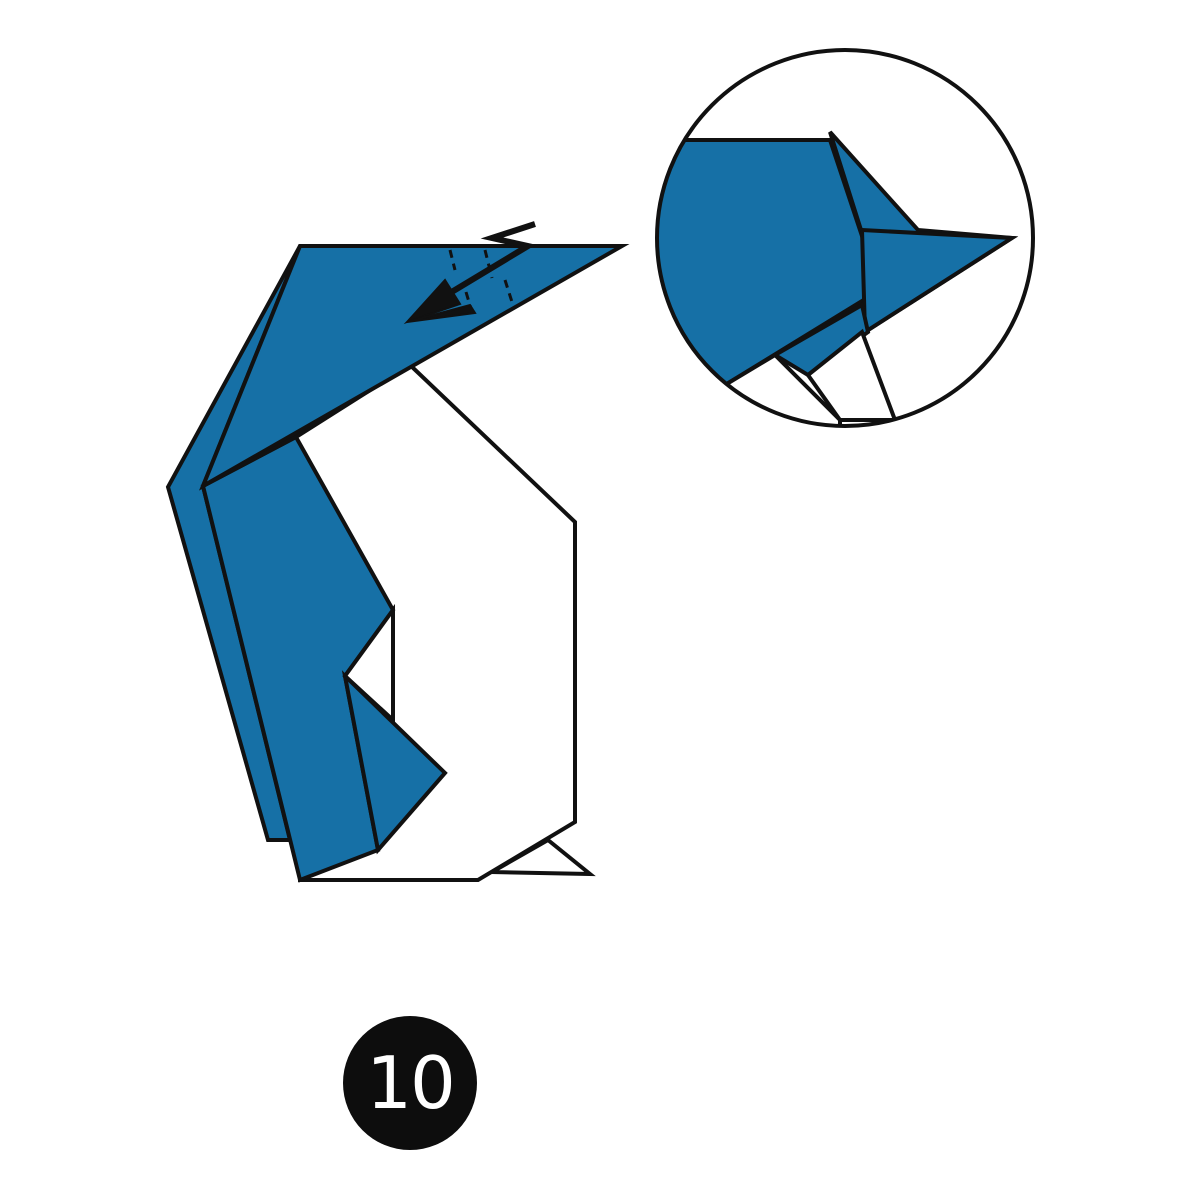 The width and height of the screenshot is (1200, 1200). I want to click on penguin-foot, so click(540, 857).